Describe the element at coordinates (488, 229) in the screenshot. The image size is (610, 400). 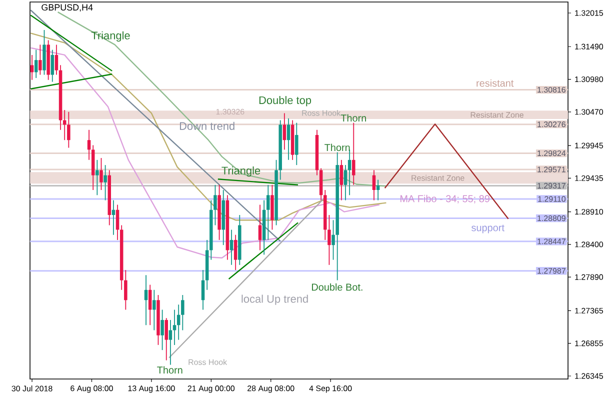
I see `annotation: support` at that location.